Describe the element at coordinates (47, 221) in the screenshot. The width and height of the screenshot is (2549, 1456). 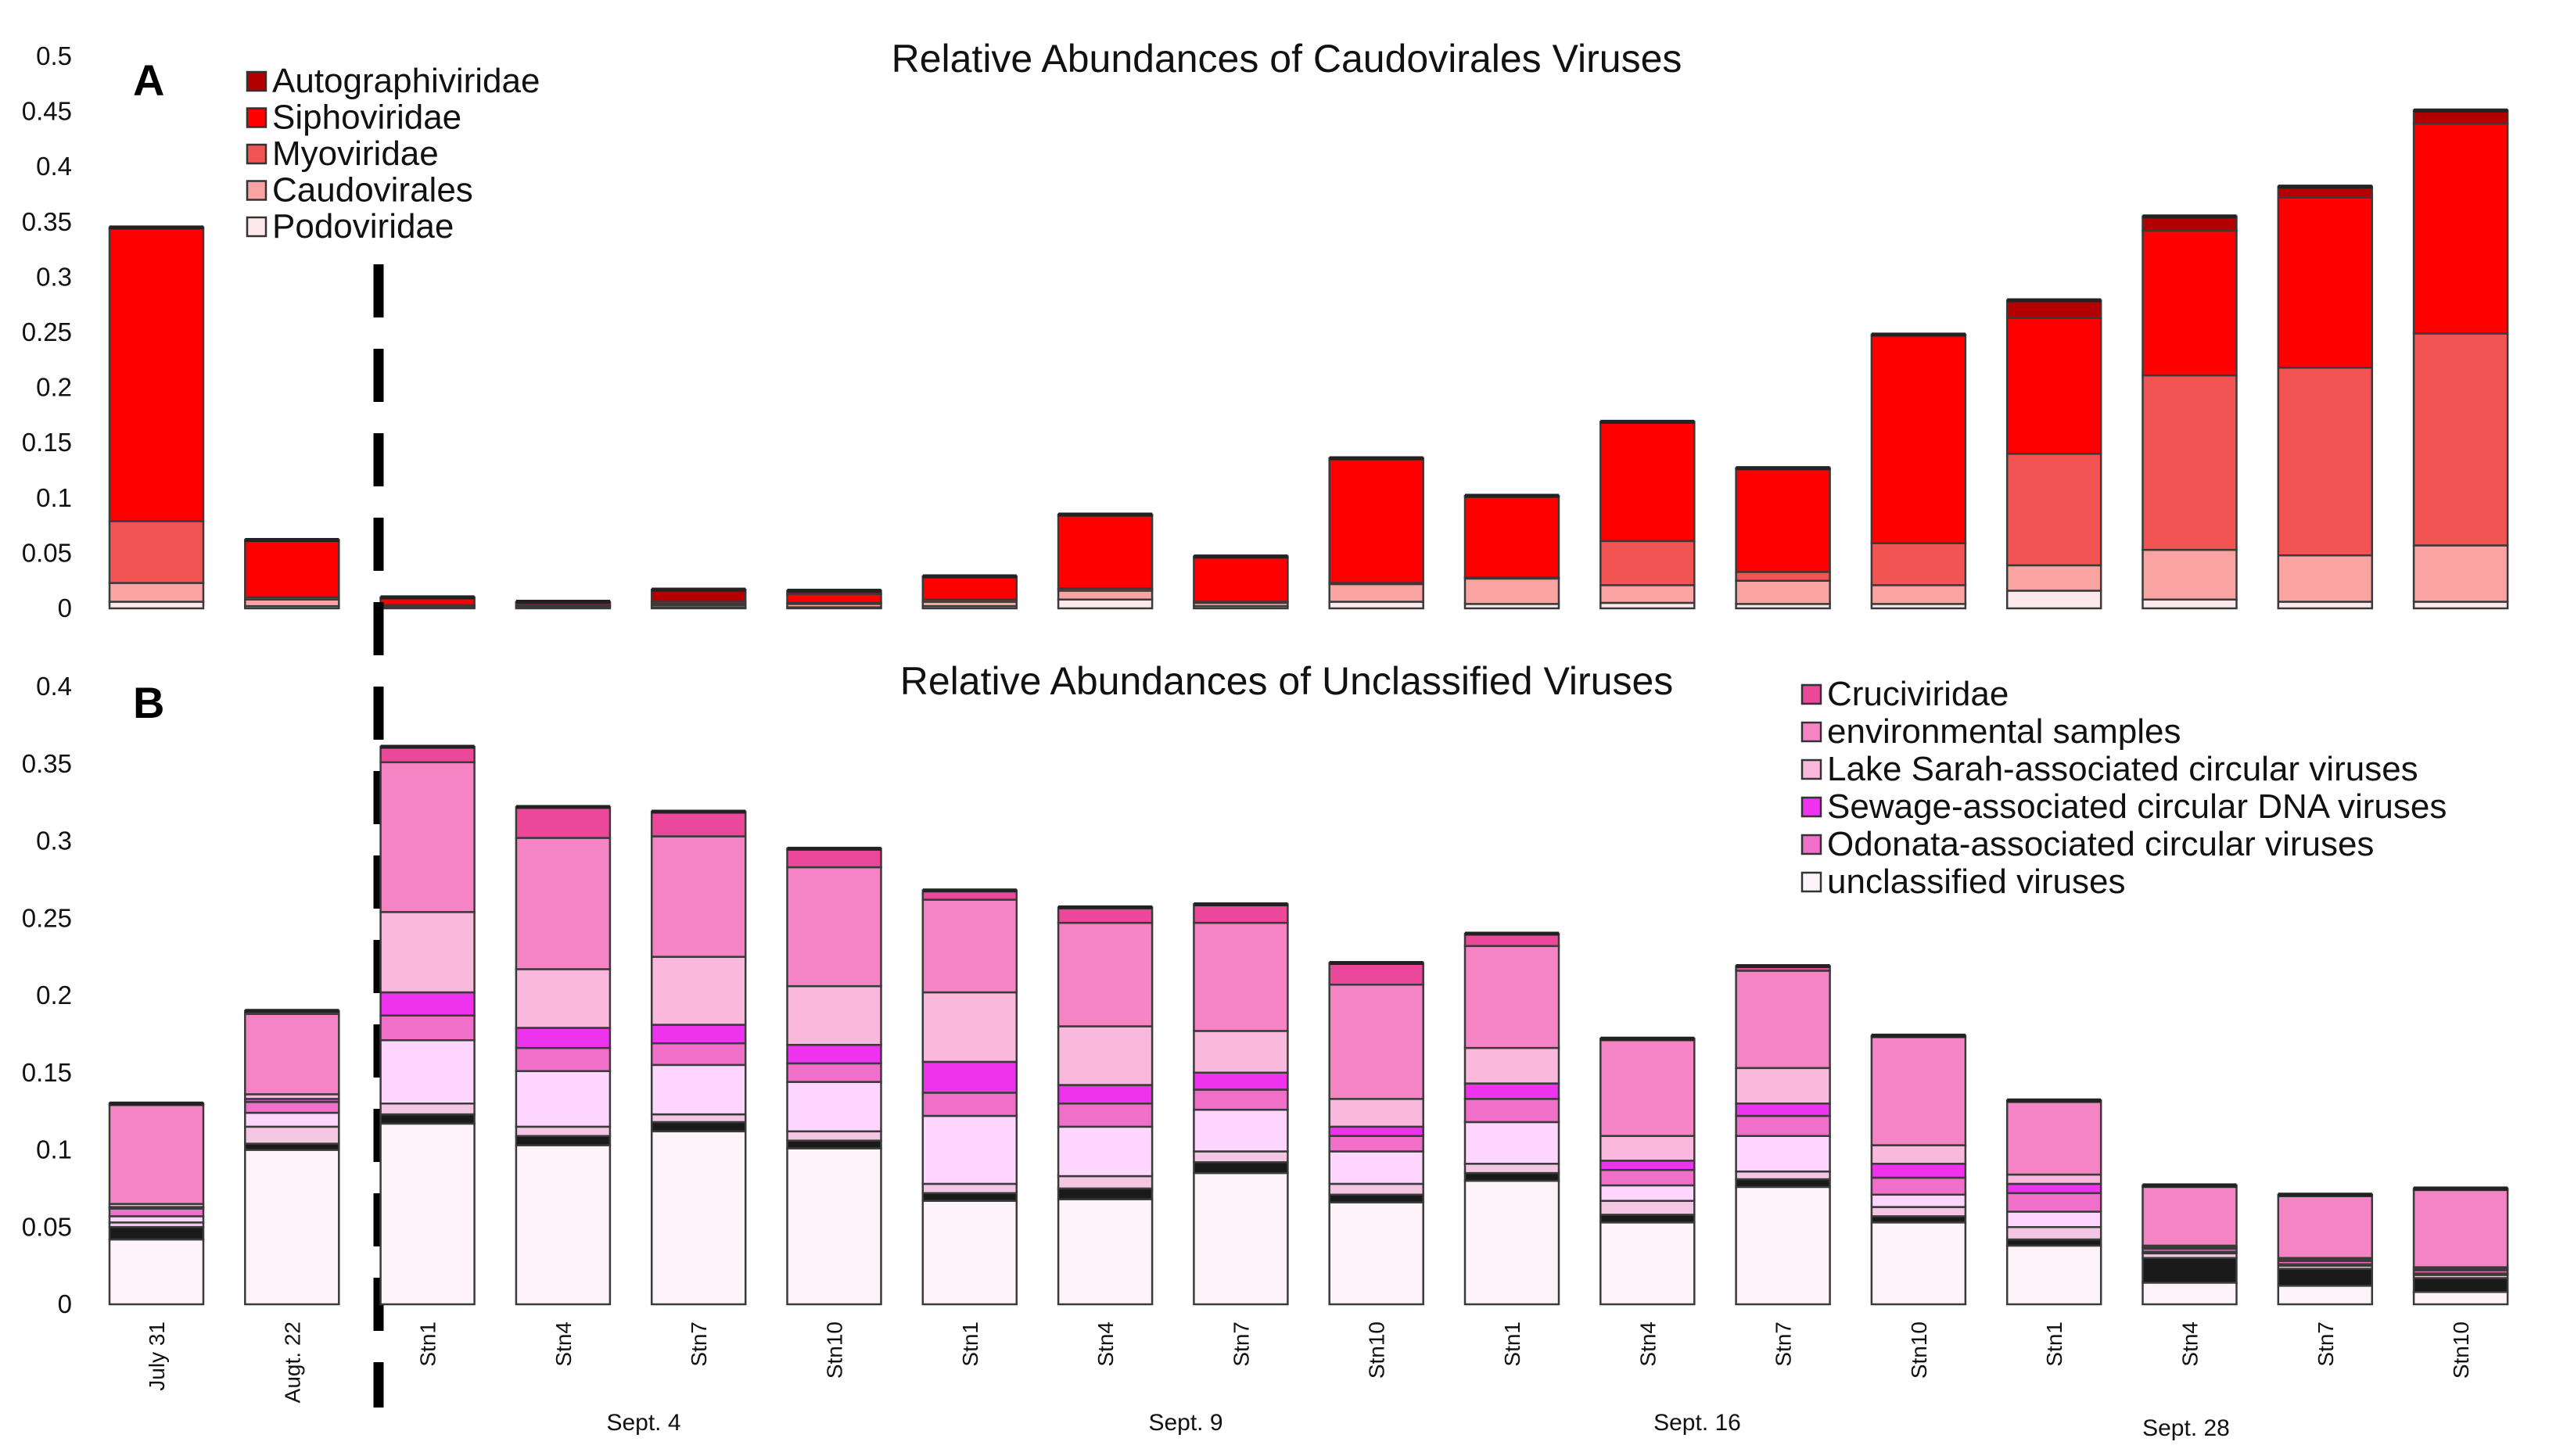
I see `panel-a-y-tick-label: 0.35` at that location.